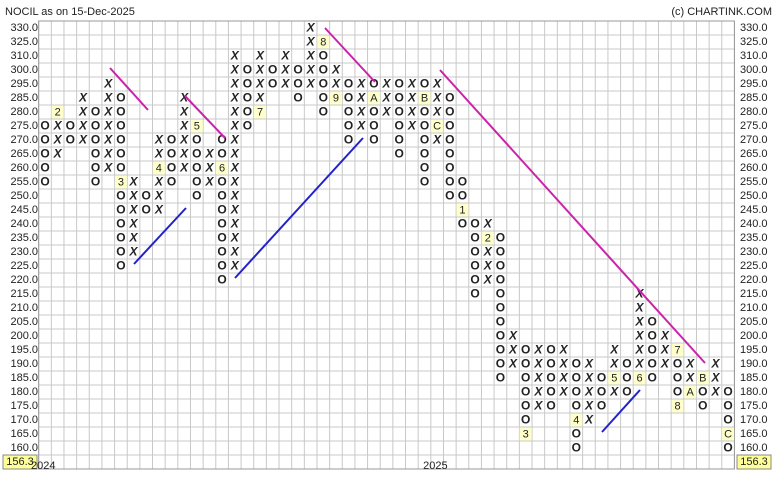 The image size is (778, 484). Describe the element at coordinates (462, 210) in the screenshot. I see `month-marker: 1` at that location.